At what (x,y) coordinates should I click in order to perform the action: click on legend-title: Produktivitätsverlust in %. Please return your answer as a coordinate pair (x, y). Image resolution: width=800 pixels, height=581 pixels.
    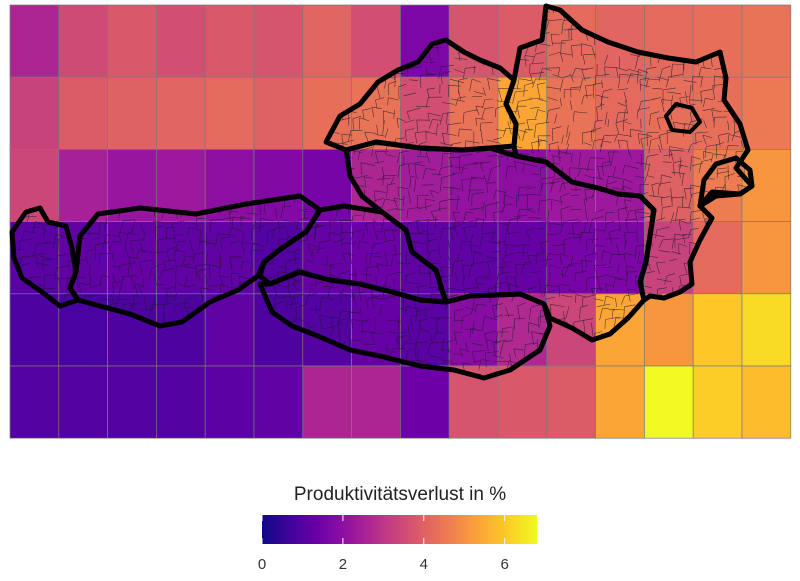
    Looking at the image, I should click on (400, 494).